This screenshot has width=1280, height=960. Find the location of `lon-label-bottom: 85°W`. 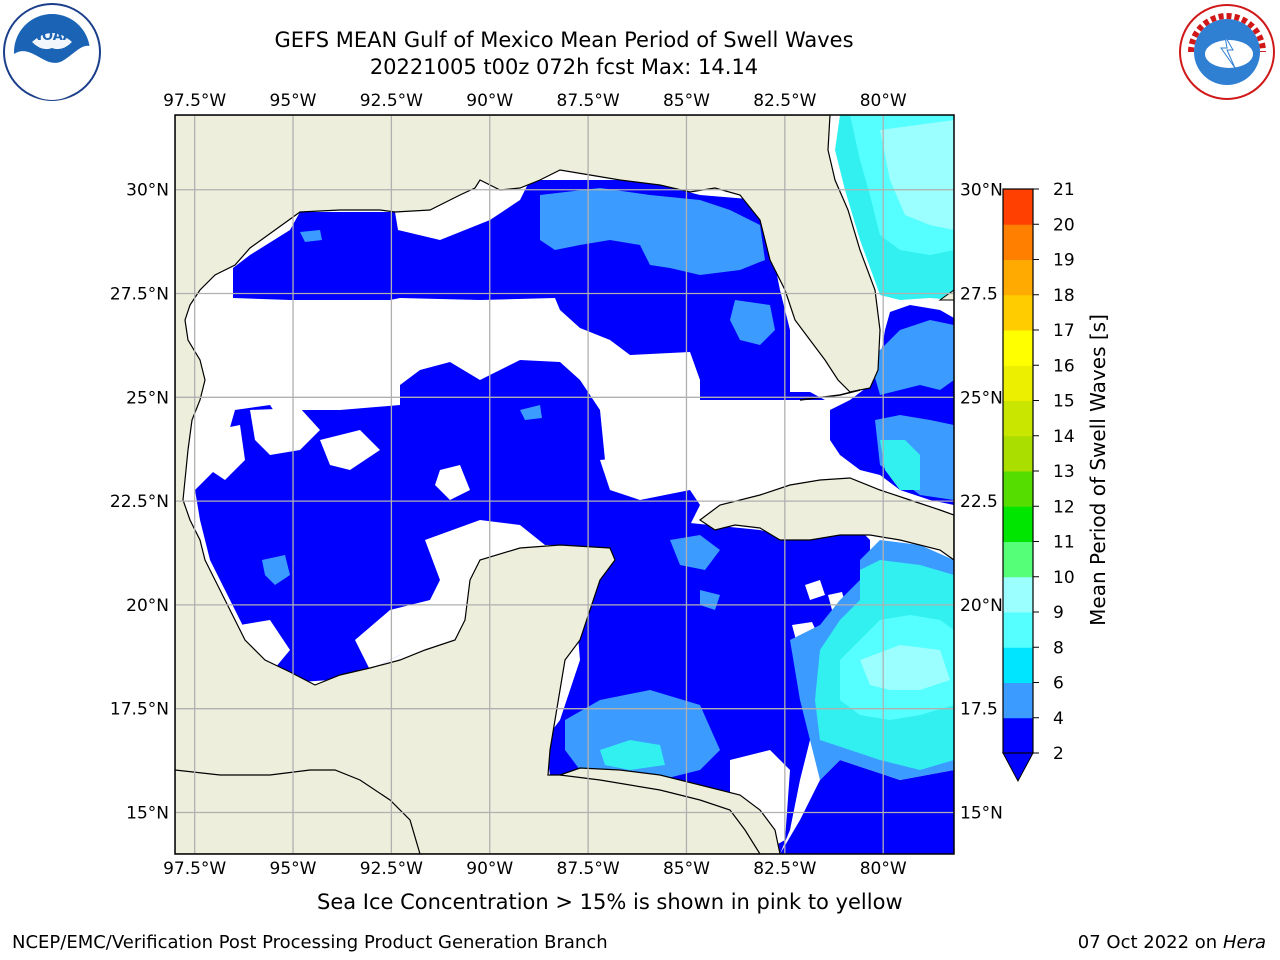

lon-label-bottom: 85°W is located at coordinates (686, 869).